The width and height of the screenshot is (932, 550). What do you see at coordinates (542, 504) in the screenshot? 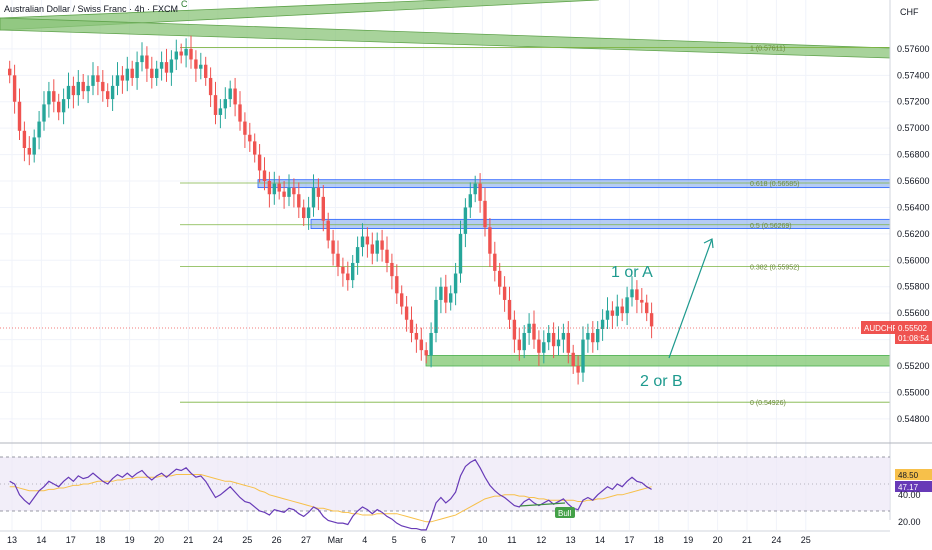
I see `rsi-divergence-line` at bounding box center [542, 504].